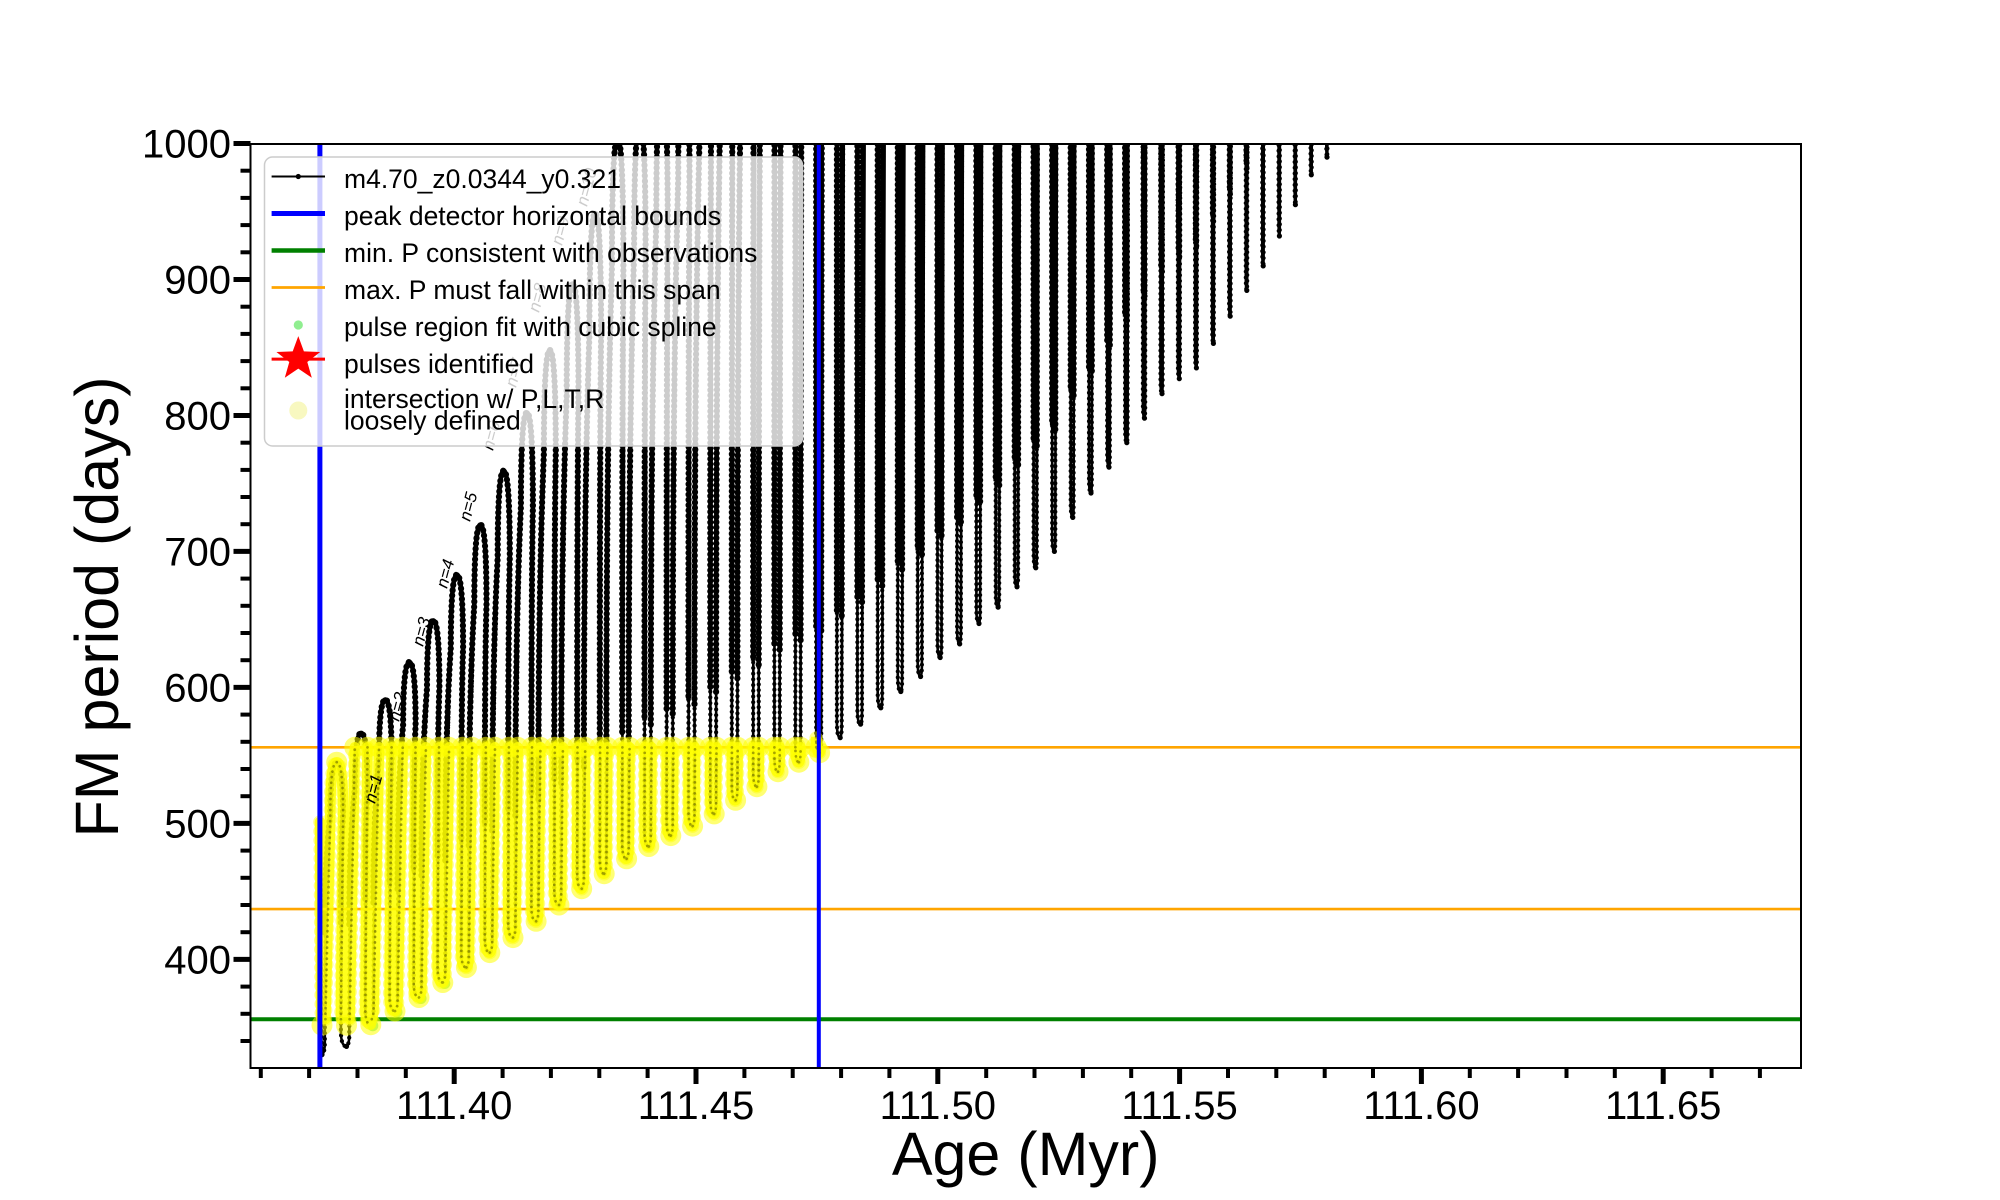 This screenshot has height=1200, width=2000. I want to click on svg-text: 111.45, so click(696, 1106).